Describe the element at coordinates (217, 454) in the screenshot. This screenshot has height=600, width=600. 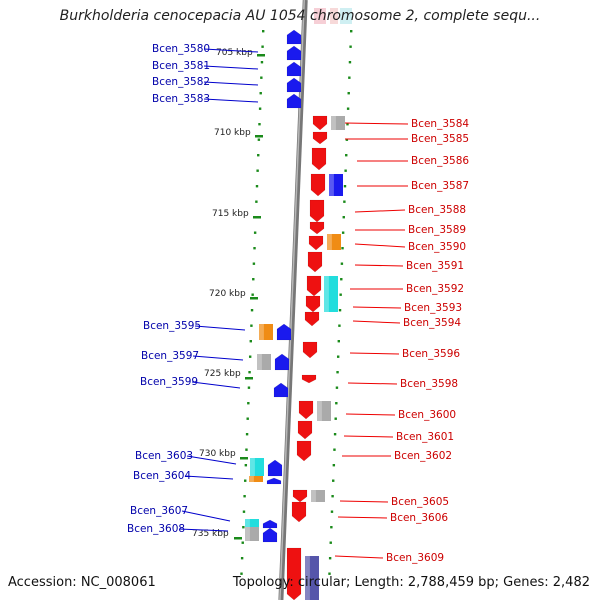
I see `tick-label: 730 kbp` at that location.